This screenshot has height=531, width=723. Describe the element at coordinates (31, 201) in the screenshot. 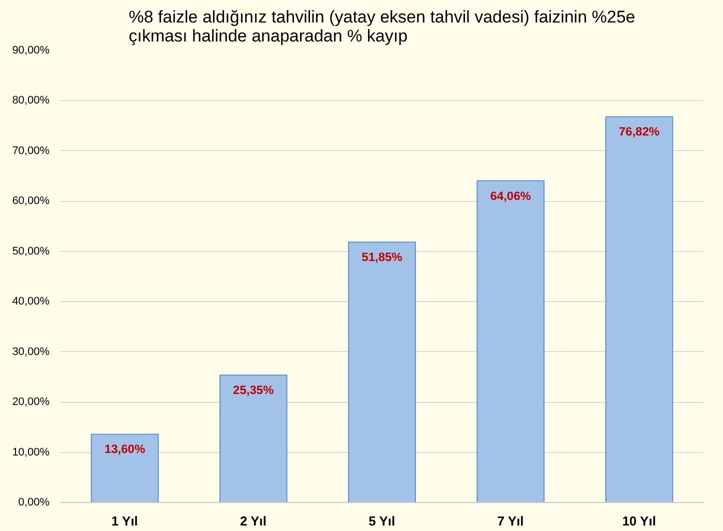

I see `y-tick-label: 60,00%` at that location.